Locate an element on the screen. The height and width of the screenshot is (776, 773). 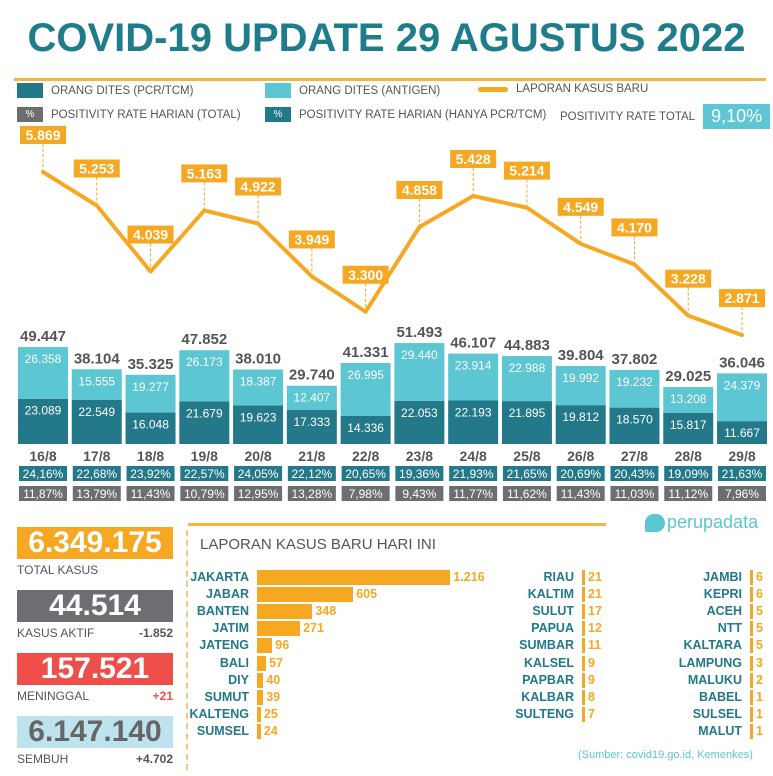
province-name: SULSEL is located at coordinates (717, 713).